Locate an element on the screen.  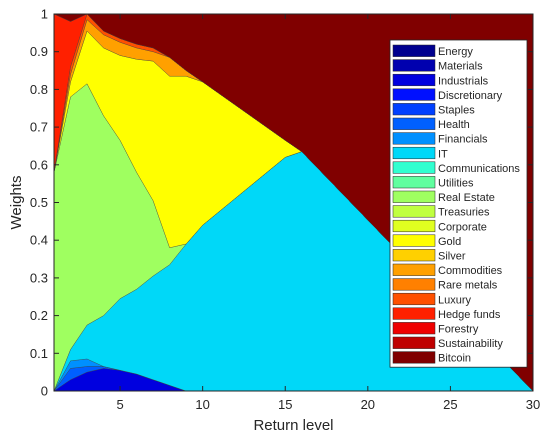
legend-entry-label: Sustainability is located at coordinates (470, 344).